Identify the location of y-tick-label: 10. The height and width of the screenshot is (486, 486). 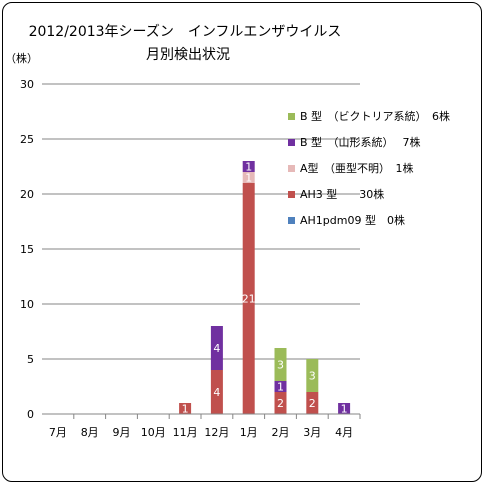
(27, 304).